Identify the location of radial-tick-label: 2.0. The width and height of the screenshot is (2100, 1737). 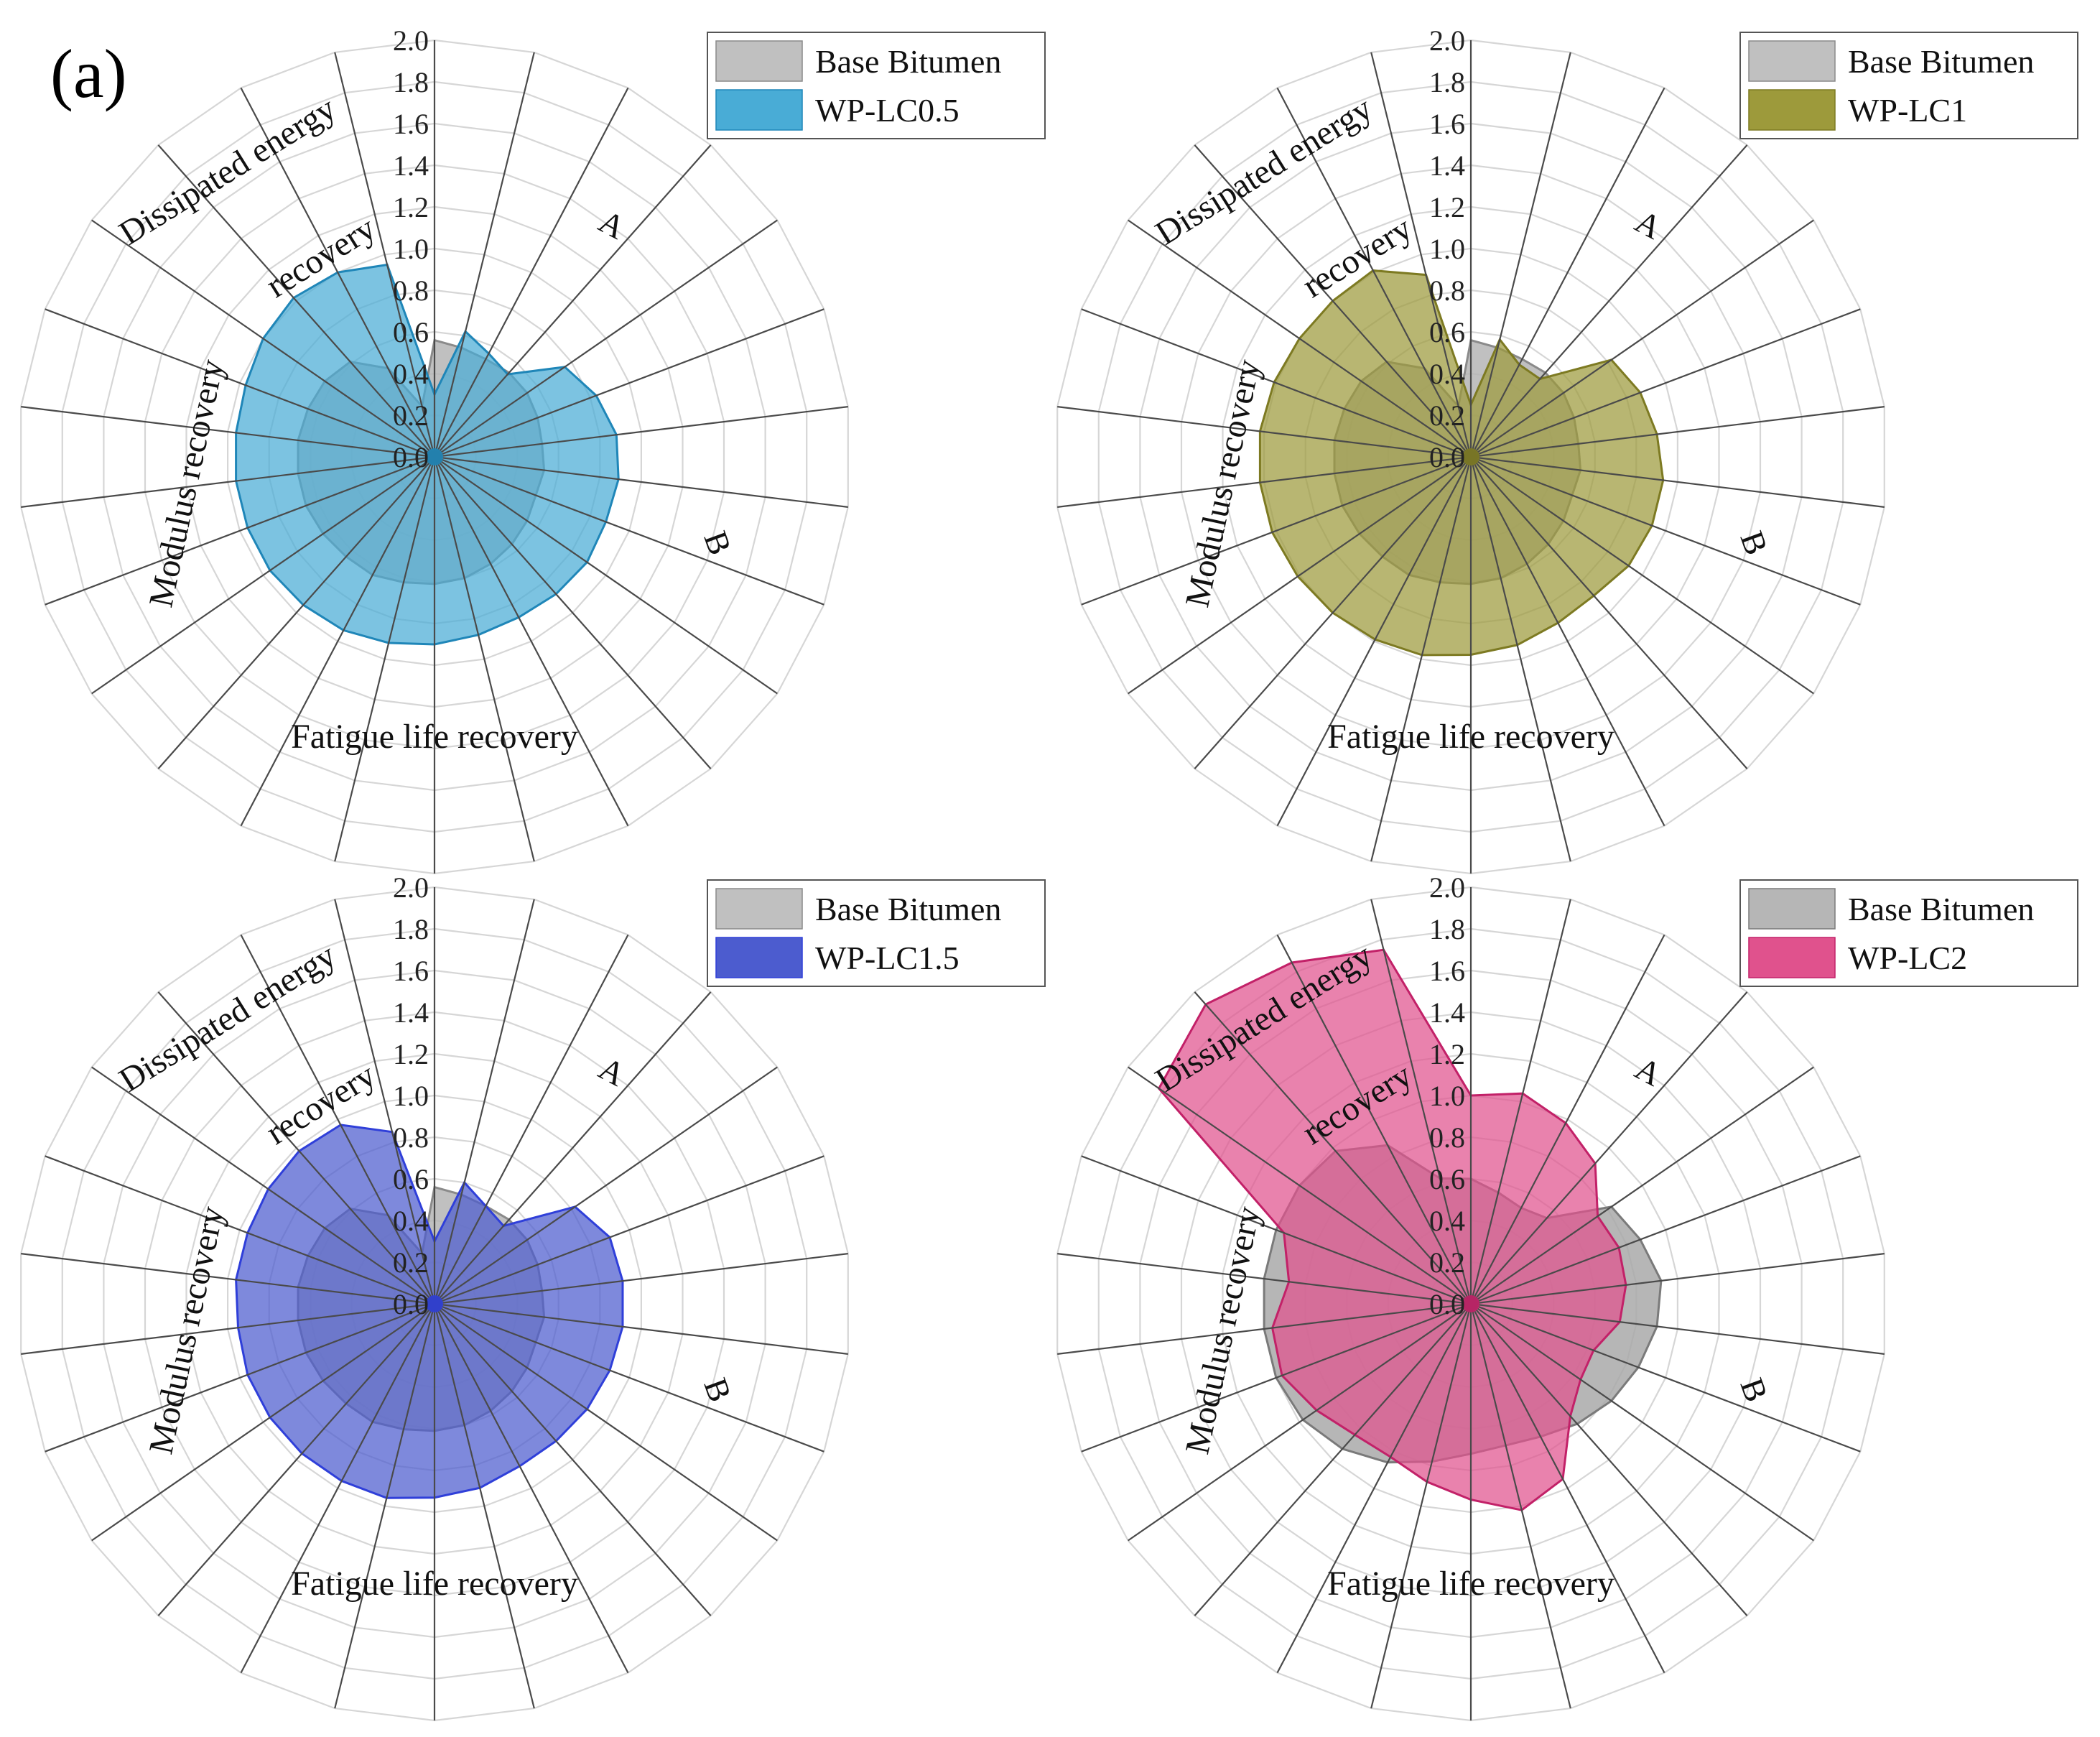
(1447, 887).